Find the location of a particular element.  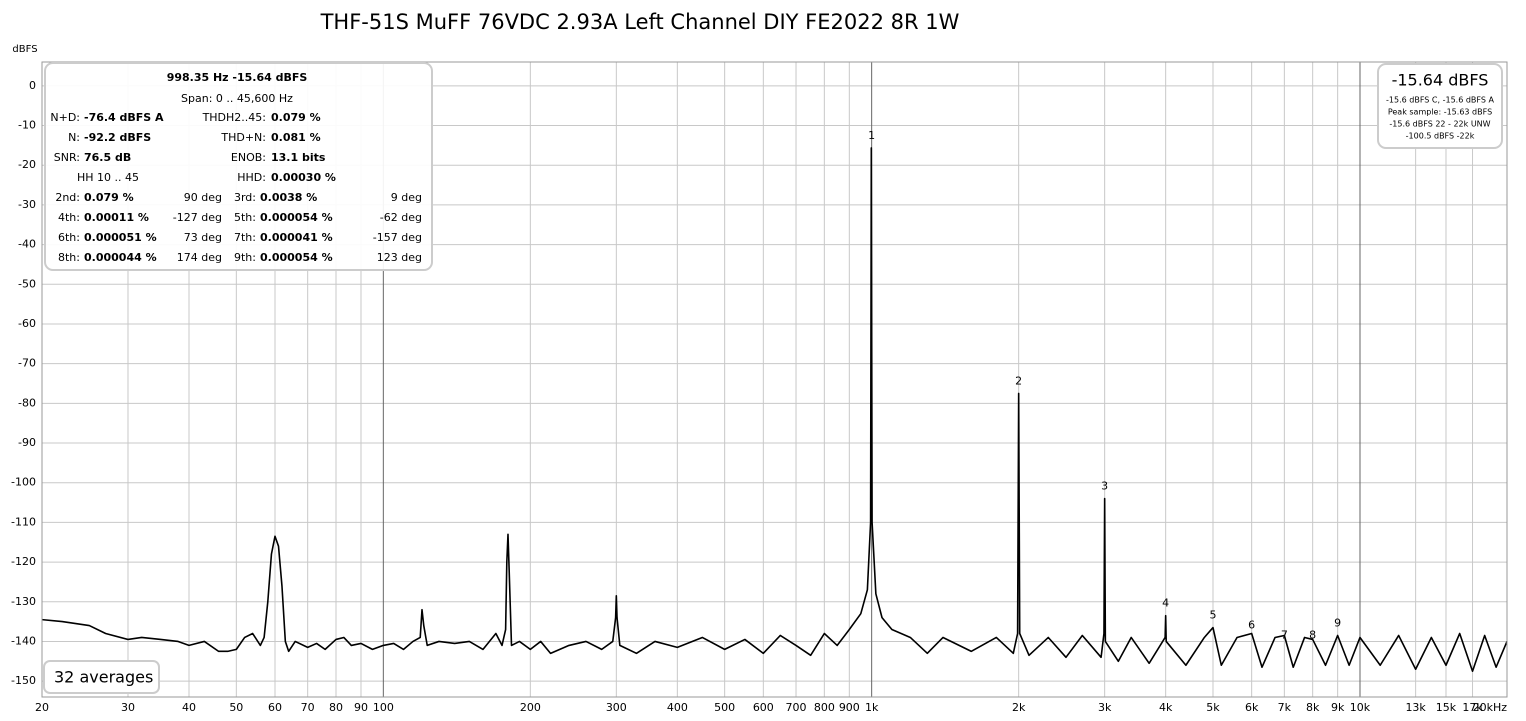

info-cell: 0.000044 % is located at coordinates (120, 257).